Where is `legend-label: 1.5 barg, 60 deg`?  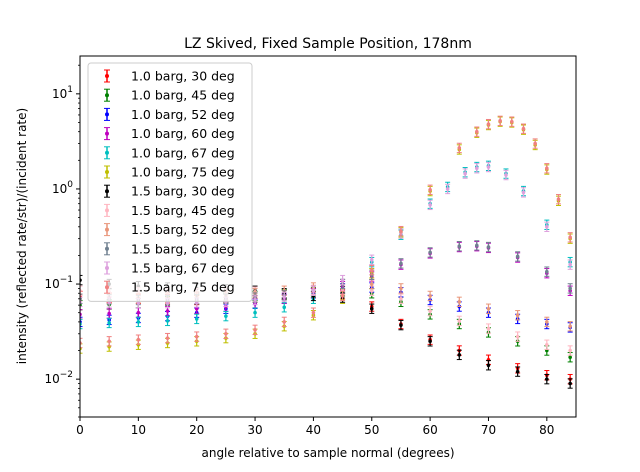 legend-label: 1.5 barg, 60 deg is located at coordinates (183, 248).